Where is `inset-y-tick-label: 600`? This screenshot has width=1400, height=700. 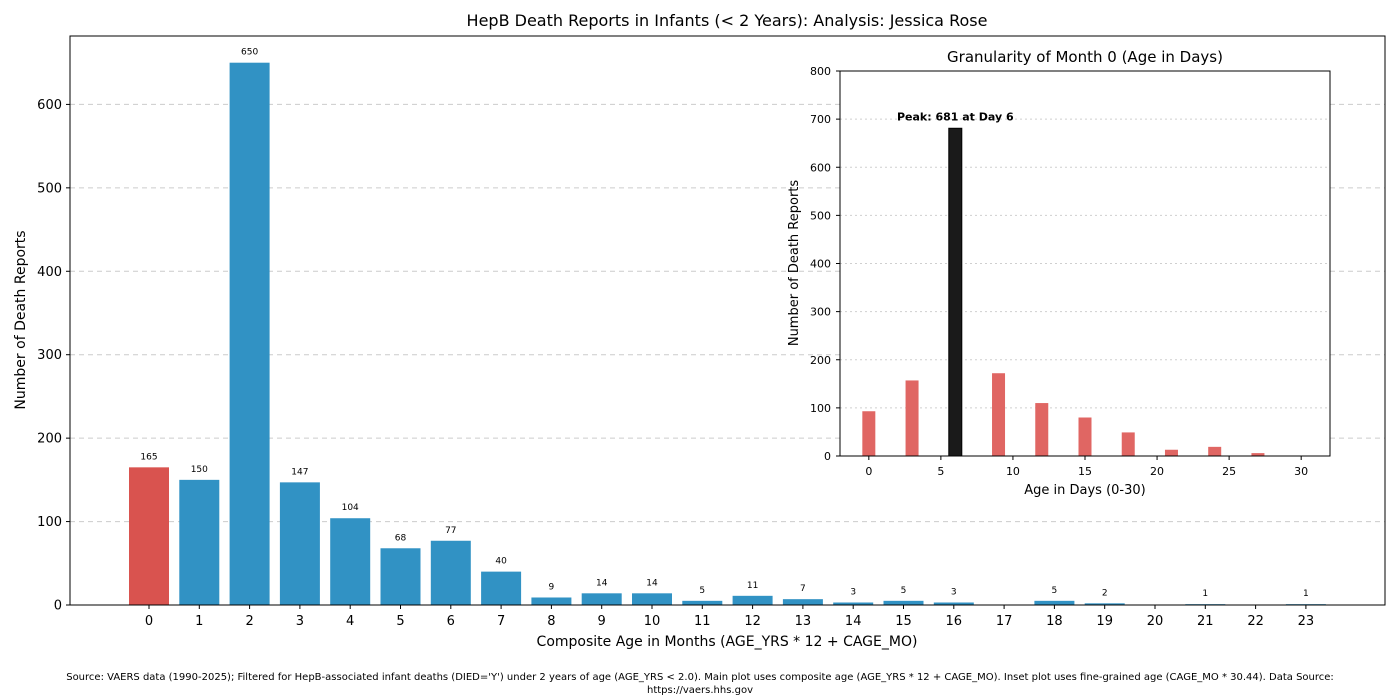
inset-y-tick-label: 600 is located at coordinates (820, 167).